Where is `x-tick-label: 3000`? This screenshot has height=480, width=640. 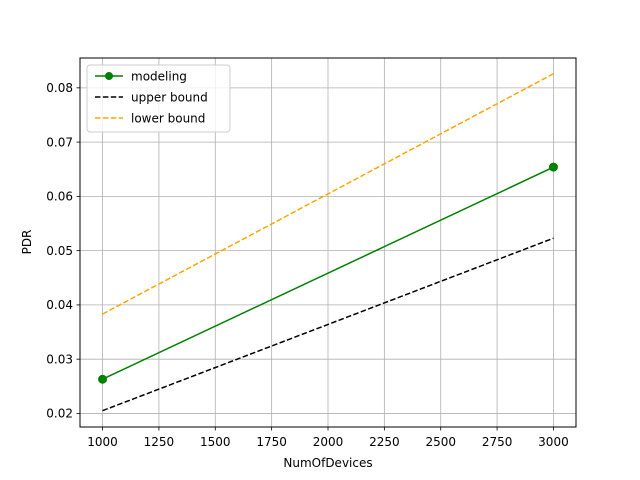 x-tick-label: 3000 is located at coordinates (553, 442).